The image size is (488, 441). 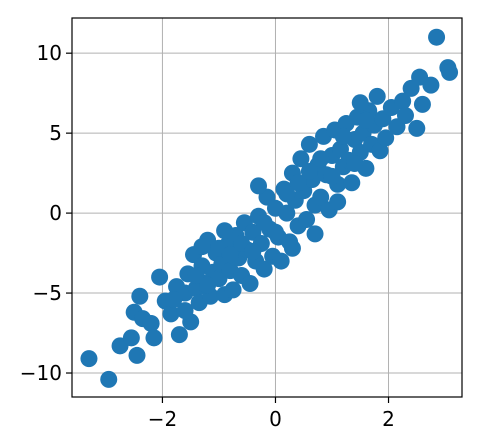 What do you see at coordinates (47, 293) in the screenshot?
I see `y-tick-label-1: −5` at bounding box center [47, 293].